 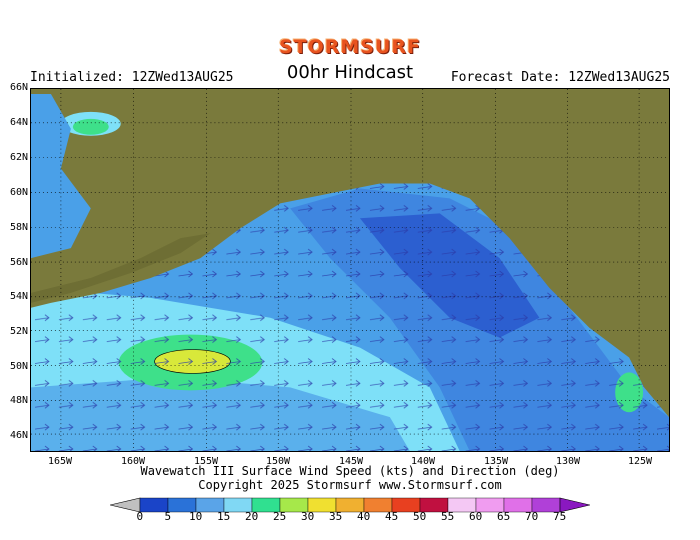 I want to click on lat-label: 64N, so click(x=18, y=122).